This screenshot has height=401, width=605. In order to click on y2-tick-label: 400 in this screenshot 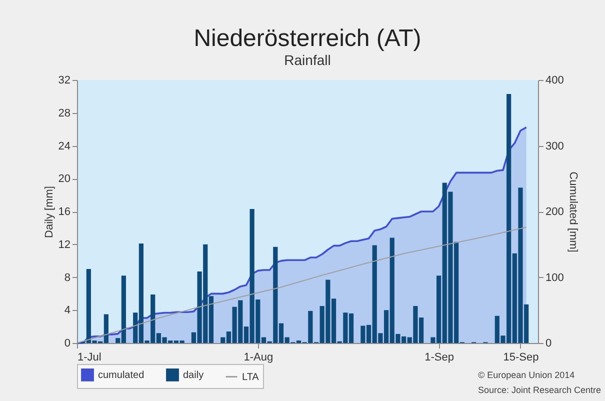, I will do `click(555, 80)`.